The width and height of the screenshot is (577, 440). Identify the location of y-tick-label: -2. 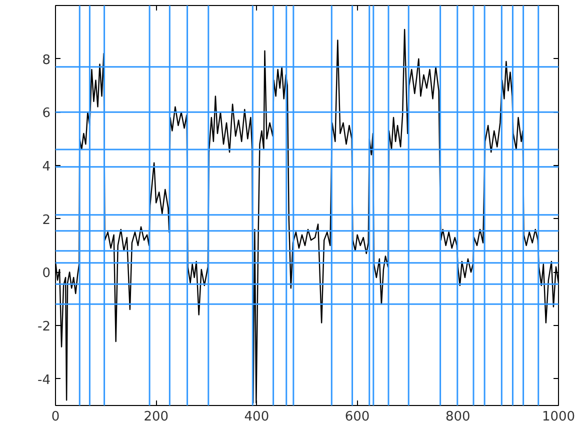
(44, 327).